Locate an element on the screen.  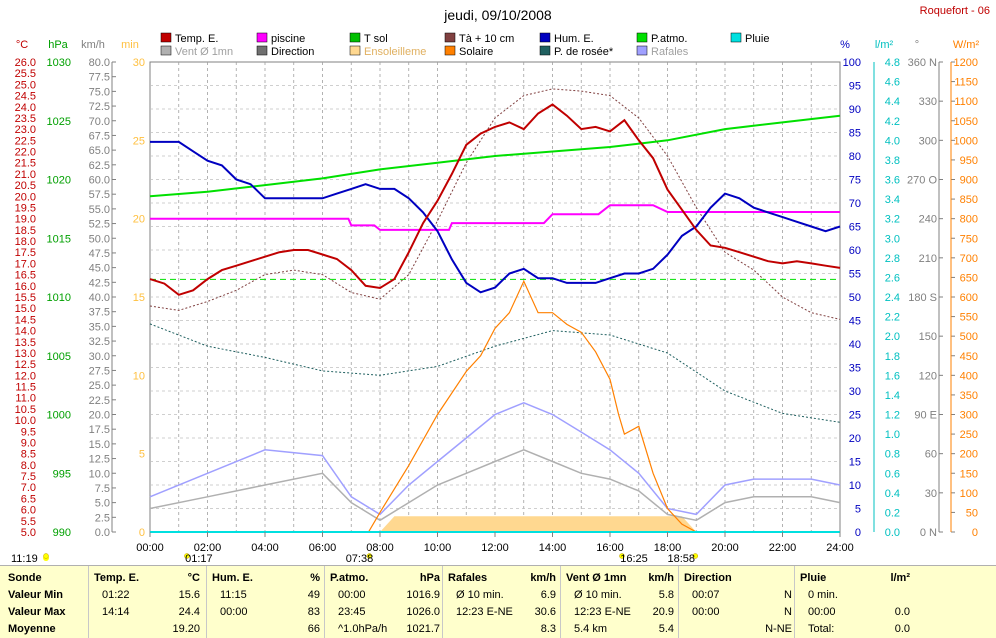
tick-label-rain: 1.8 is located at coordinates (892, 357).